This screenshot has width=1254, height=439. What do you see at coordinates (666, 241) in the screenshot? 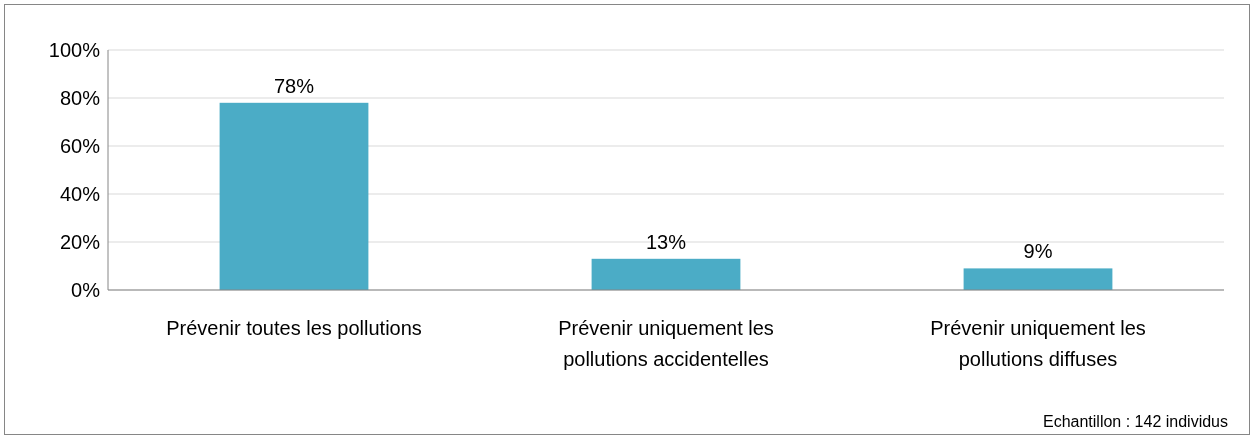
I see `data-label: 13%` at bounding box center [666, 241].